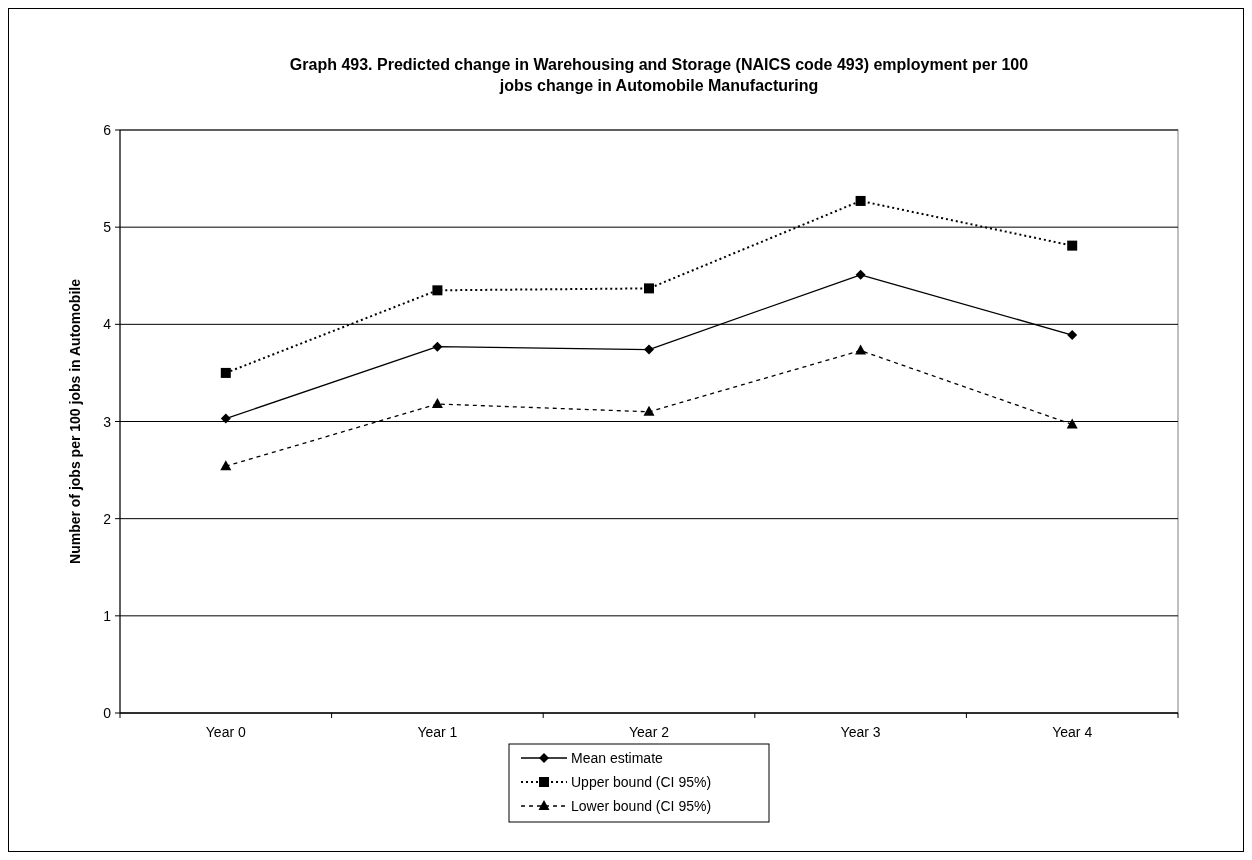 The width and height of the screenshot is (1252, 860). Describe the element at coordinates (75, 421) in the screenshot. I see `y-axis-title: Number of jobs per 100 jobs in Automobile` at that location.